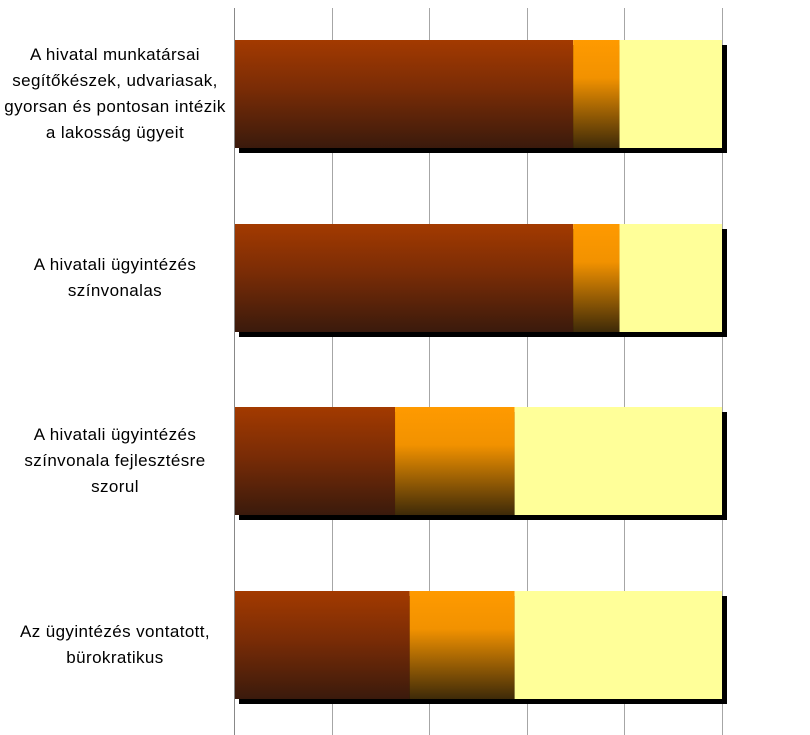 This screenshot has width=810, height=735. What do you see at coordinates (115, 277) in the screenshot?
I see `category-label: A hivatali ügyintézés színvonalas` at bounding box center [115, 277].